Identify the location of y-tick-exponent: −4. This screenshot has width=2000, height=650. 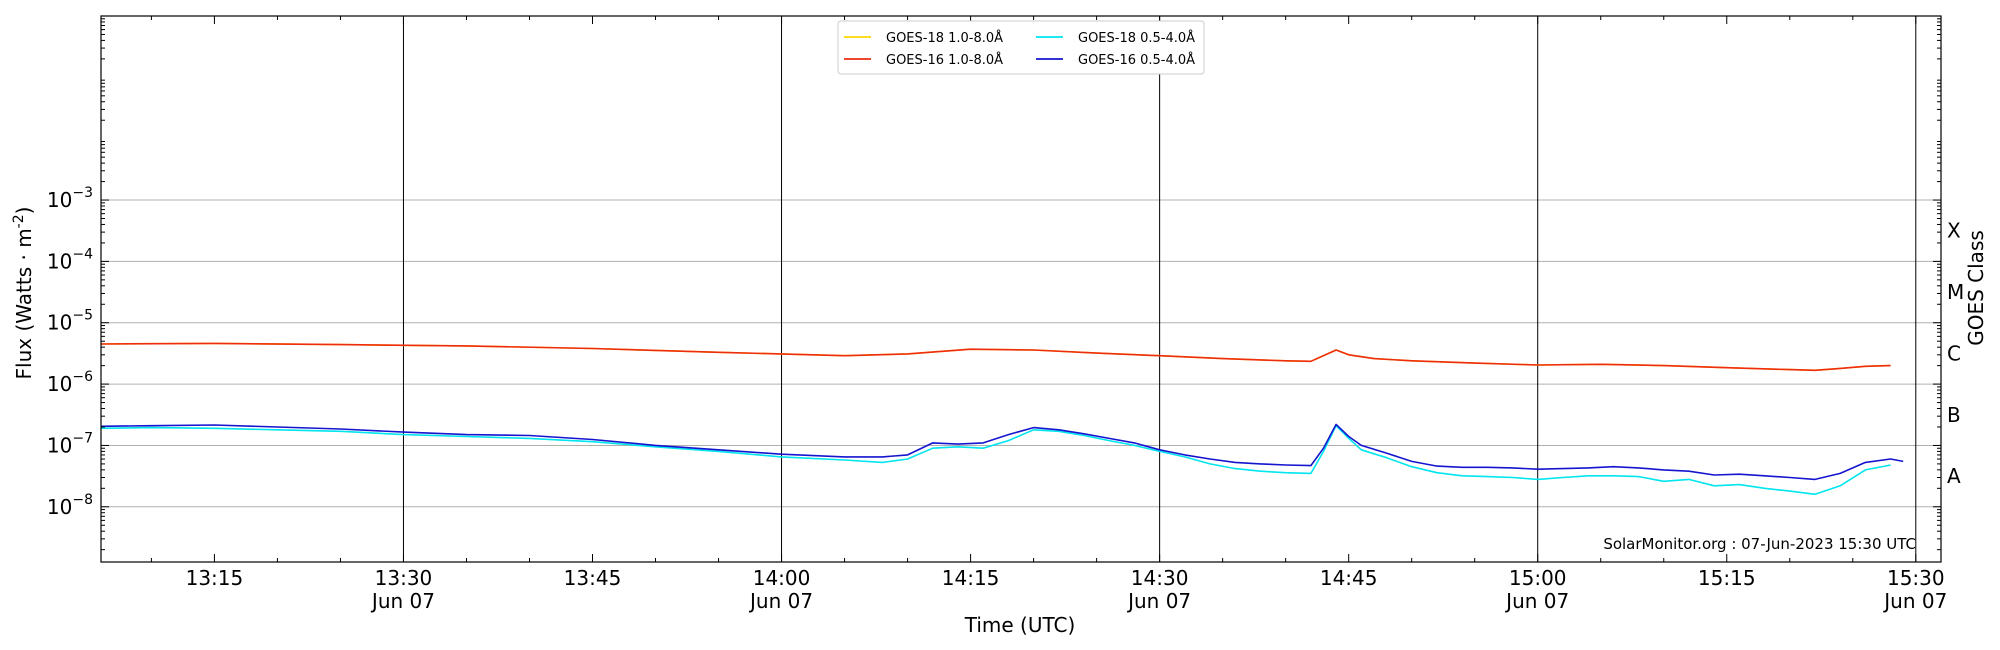
(82, 254).